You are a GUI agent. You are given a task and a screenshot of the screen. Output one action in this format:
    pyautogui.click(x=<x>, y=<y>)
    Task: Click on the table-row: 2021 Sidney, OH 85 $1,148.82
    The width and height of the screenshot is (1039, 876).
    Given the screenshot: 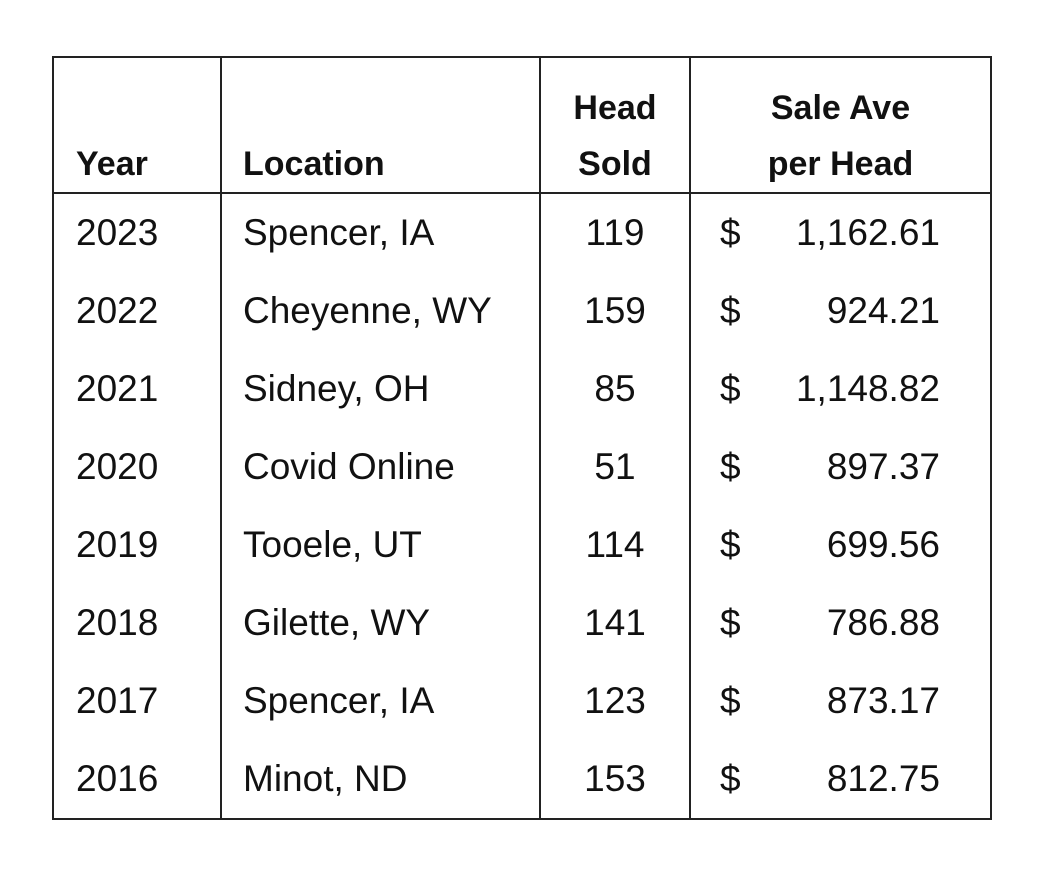 What is the action you would take?
    pyautogui.click(x=522, y=389)
    